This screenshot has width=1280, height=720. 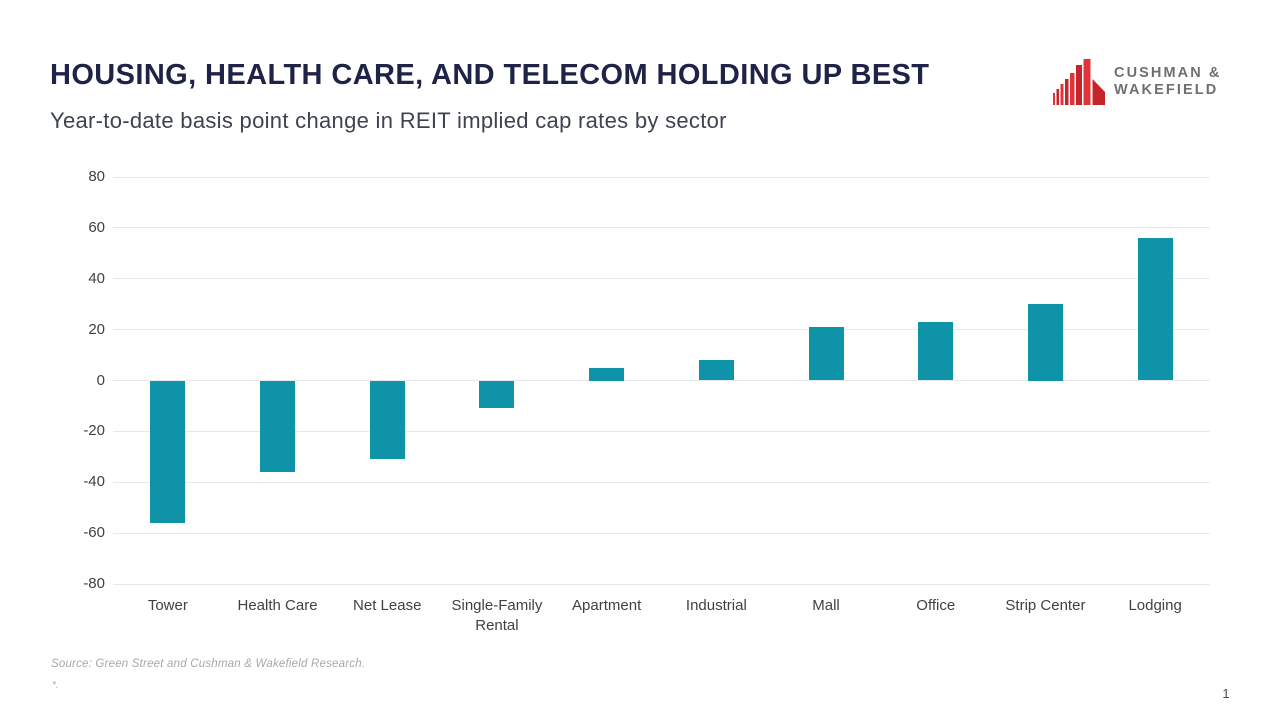 What do you see at coordinates (1155, 605) in the screenshot?
I see `x-axis-category-label: Lodging` at bounding box center [1155, 605].